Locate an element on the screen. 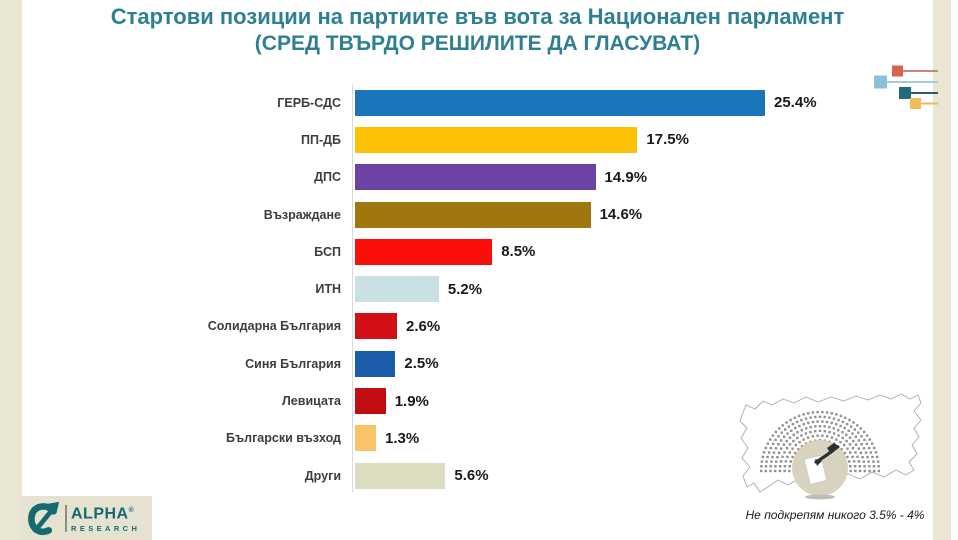 The image size is (958, 540). category-label: Солидарна България is located at coordinates (274, 326).